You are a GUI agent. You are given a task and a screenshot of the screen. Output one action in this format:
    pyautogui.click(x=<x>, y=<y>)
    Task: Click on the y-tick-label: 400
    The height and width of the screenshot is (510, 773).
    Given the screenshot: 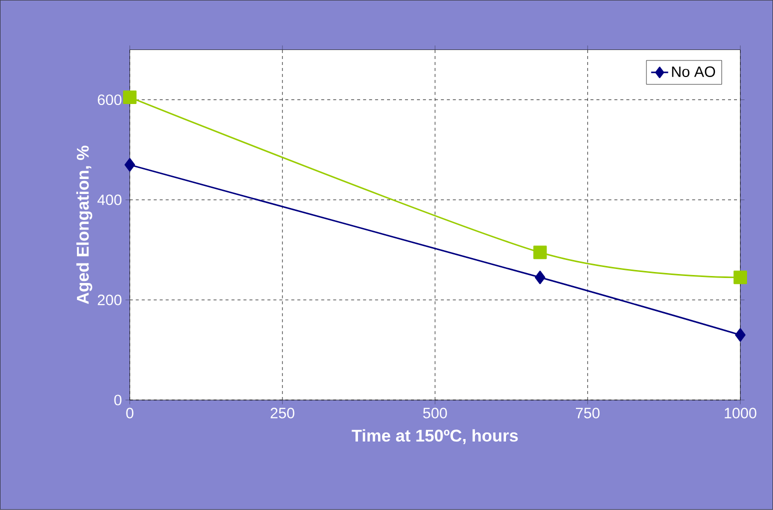 What is the action you would take?
    pyautogui.click(x=109, y=200)
    